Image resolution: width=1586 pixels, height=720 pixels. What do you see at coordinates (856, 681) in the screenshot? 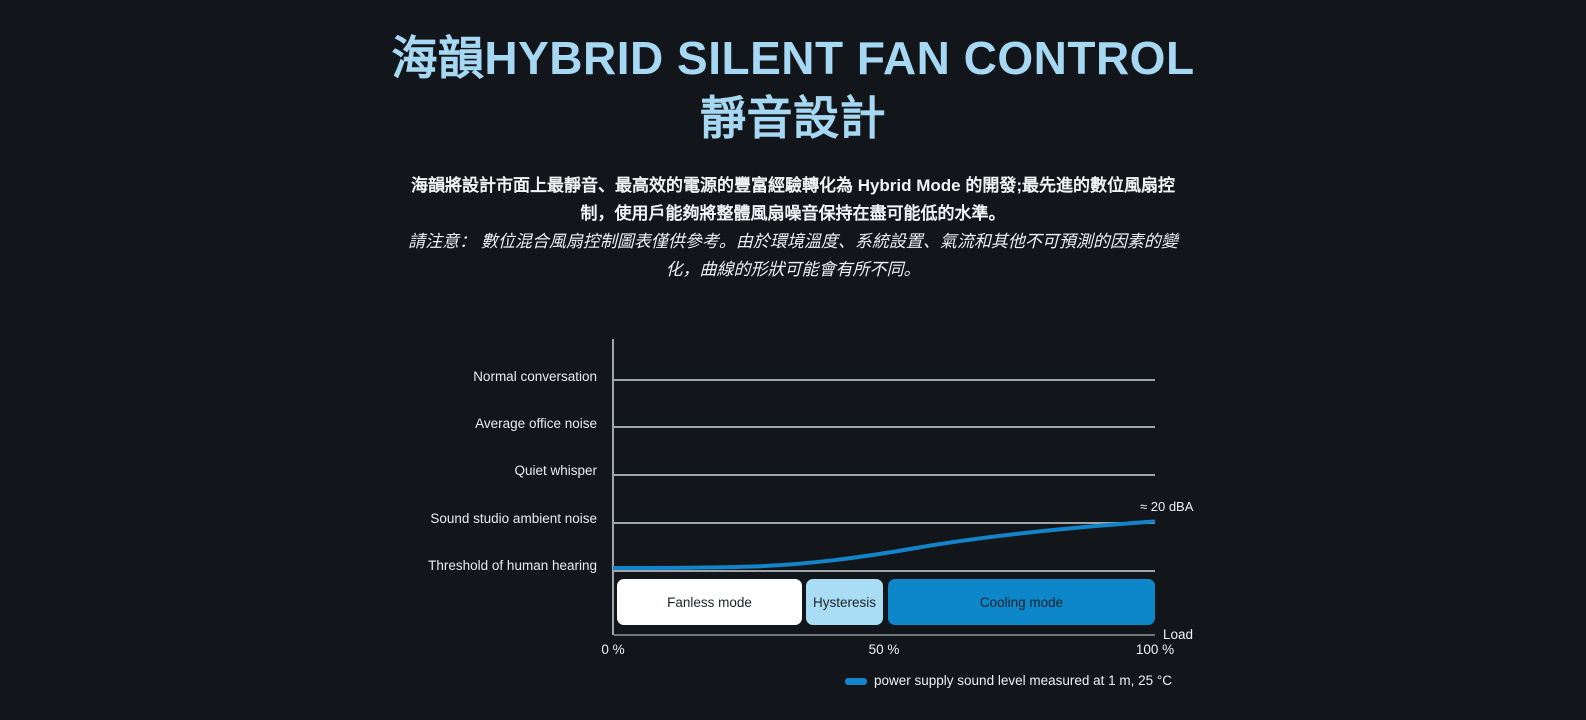
I see `legend-swatch-icon` at bounding box center [856, 681].